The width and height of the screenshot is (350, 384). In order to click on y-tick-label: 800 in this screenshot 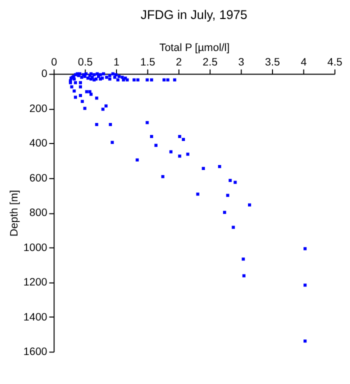, I will do `click(38, 213)`.